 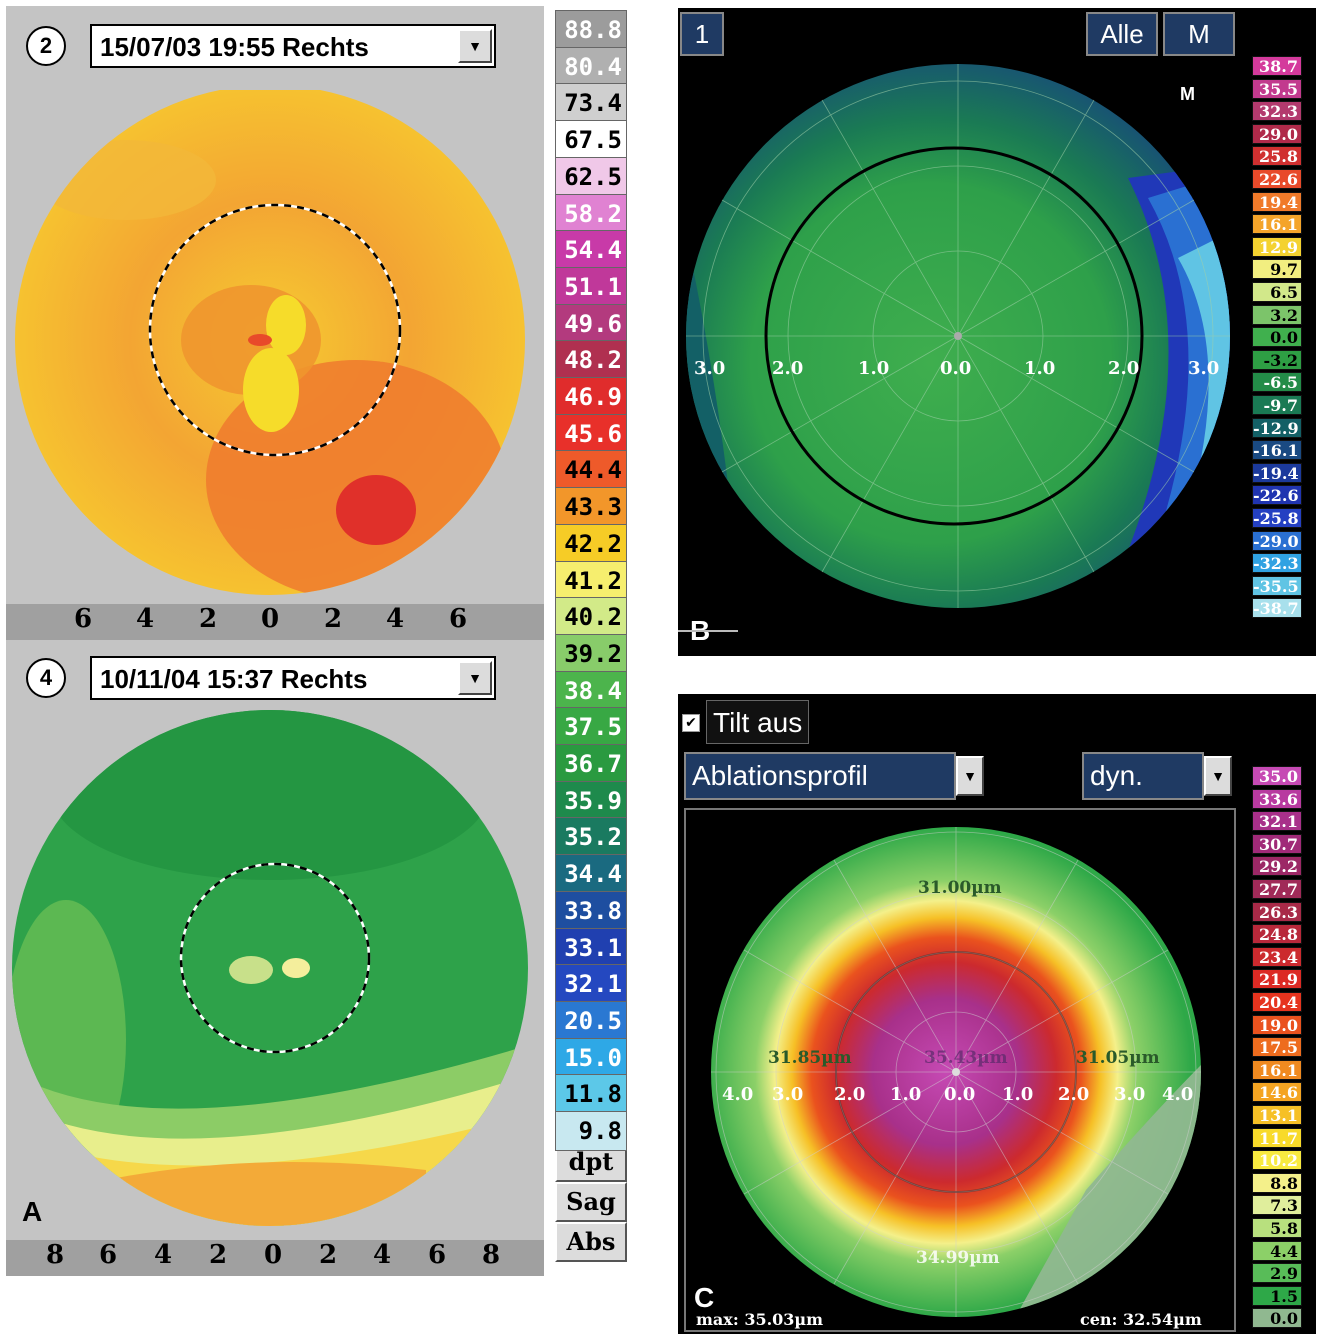 What do you see at coordinates (708, 631) in the screenshot?
I see `panel-b-baseline` at bounding box center [708, 631].